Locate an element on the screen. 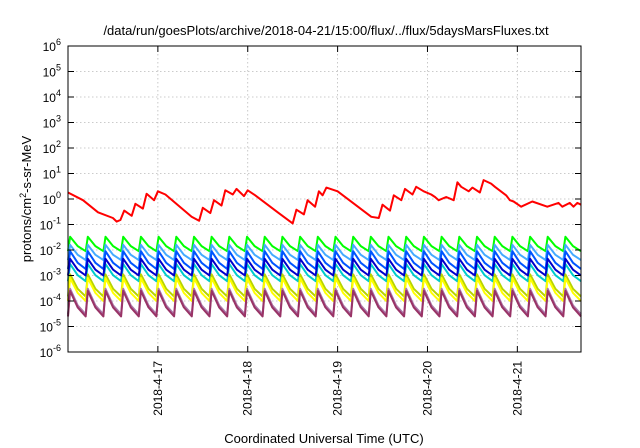 This screenshot has height=448, width=640. y-axis-label: protons/cm2-s-sr-MeV is located at coordinates (26, 198).